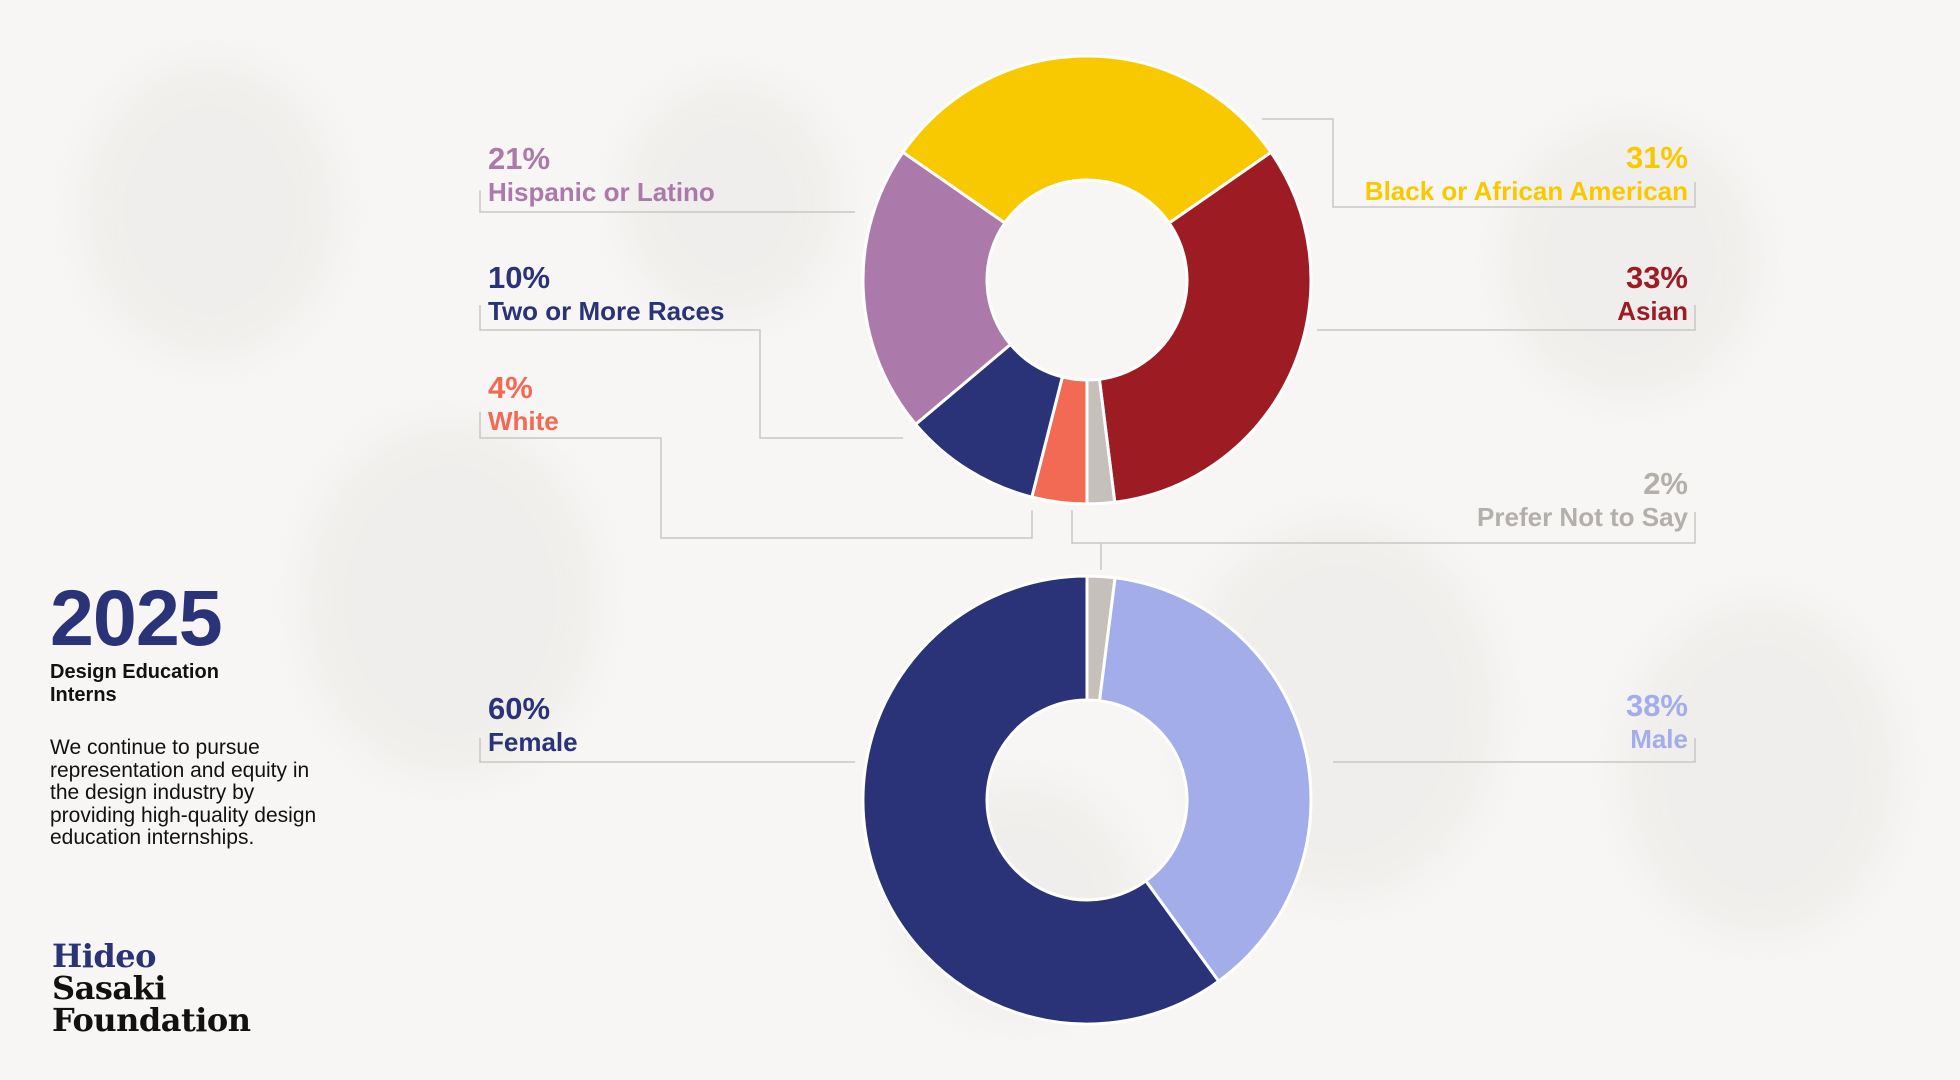 The width and height of the screenshot is (1960, 1080). I want to click on race-value-prefer-not-to-say: 2%, so click(1665, 483).